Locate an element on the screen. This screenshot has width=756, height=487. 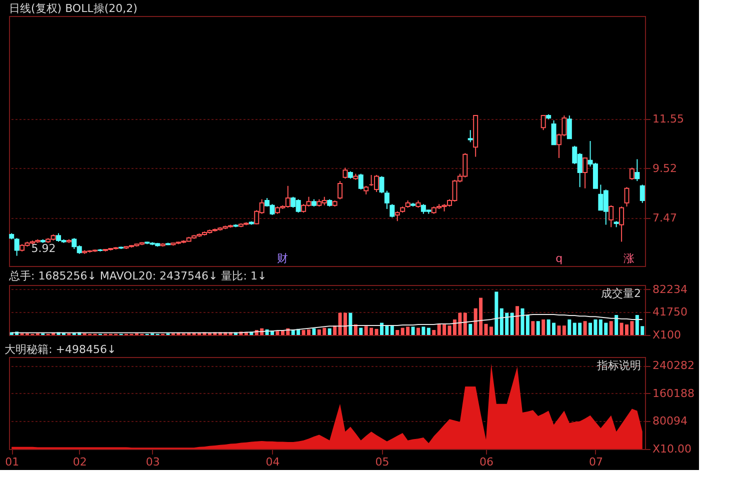
x-tick-label: 04 is located at coordinates (273, 462).